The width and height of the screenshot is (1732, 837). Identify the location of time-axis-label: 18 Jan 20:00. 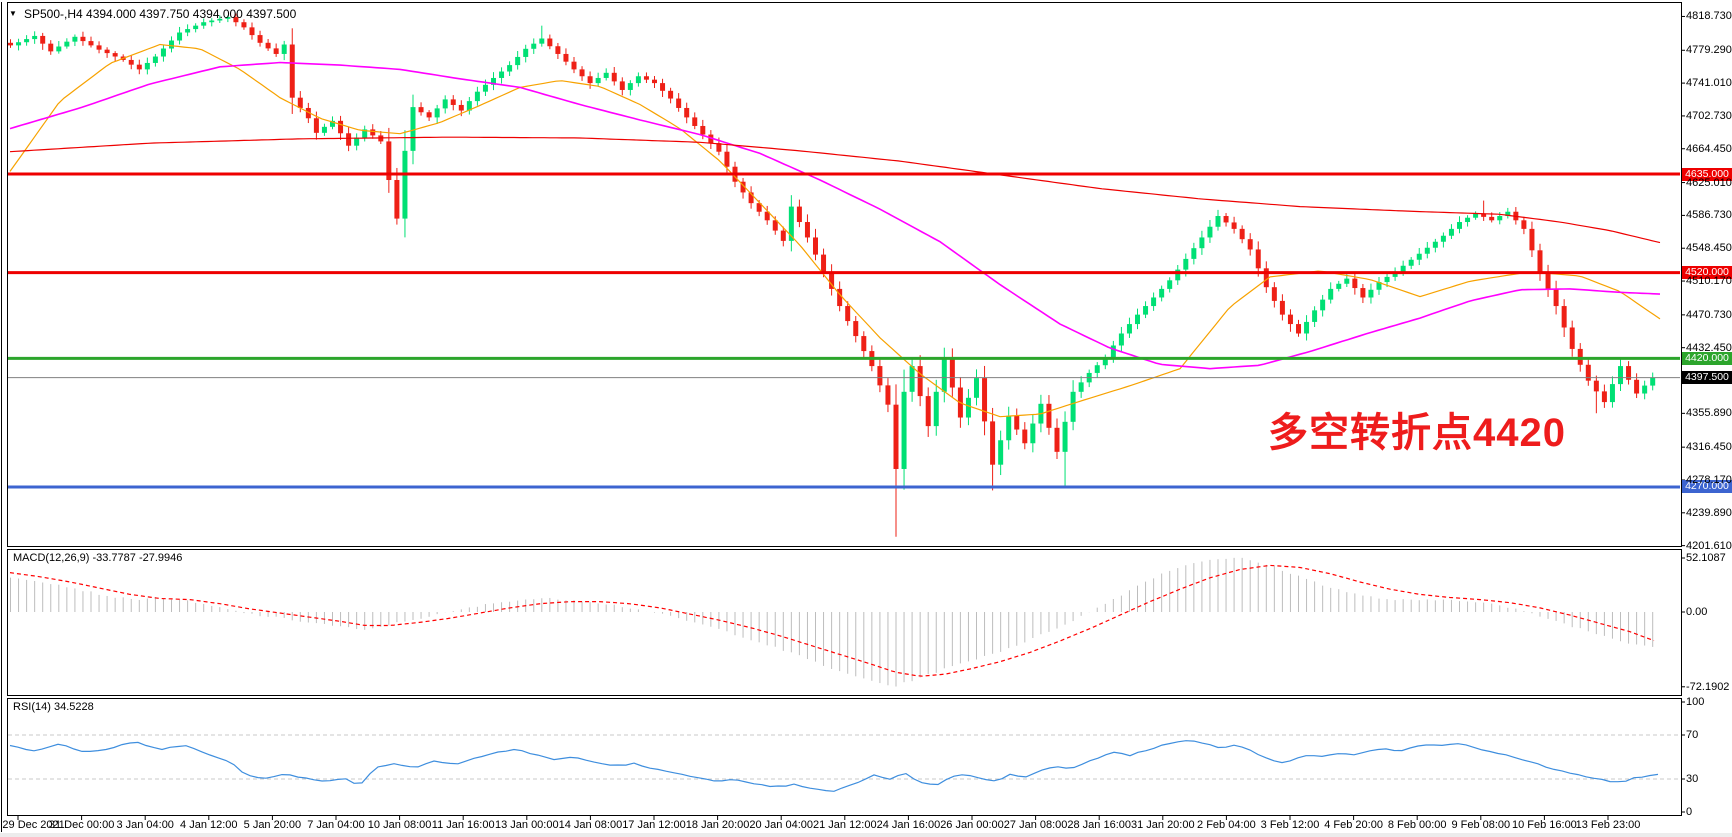
(717, 825).